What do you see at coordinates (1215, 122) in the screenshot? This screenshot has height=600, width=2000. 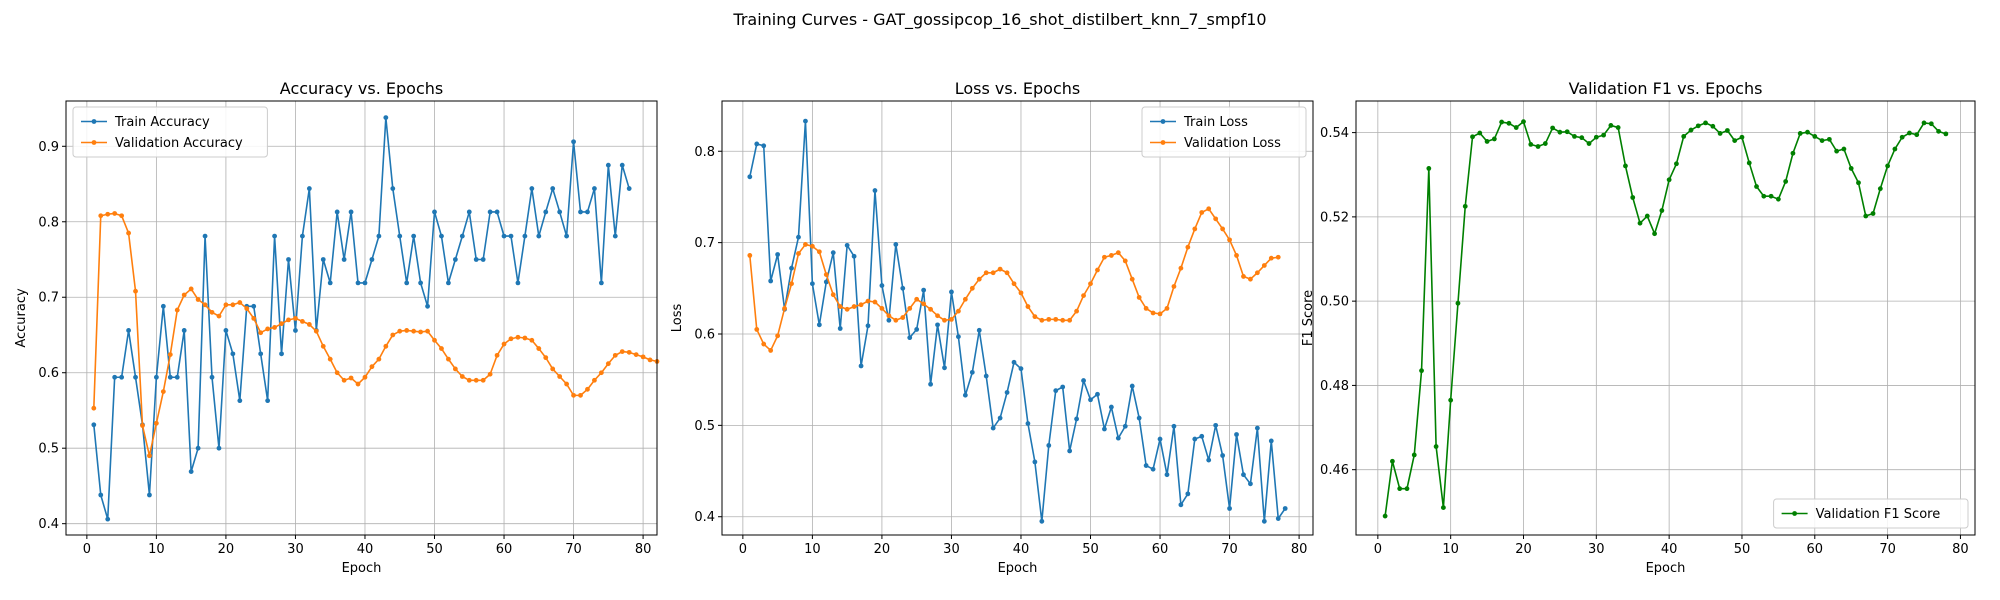 I see `legend-label: Train Loss` at bounding box center [1215, 122].